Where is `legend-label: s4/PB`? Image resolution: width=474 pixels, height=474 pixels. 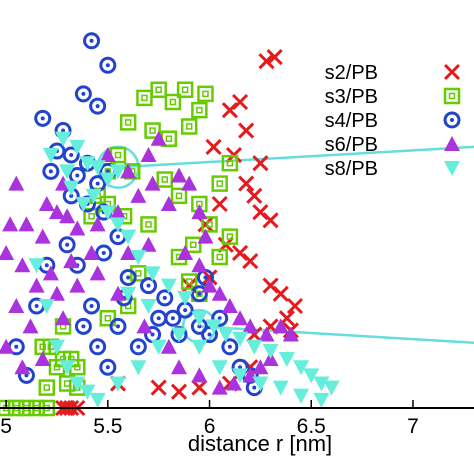 legend-label: s4/PB is located at coordinates (351, 121).